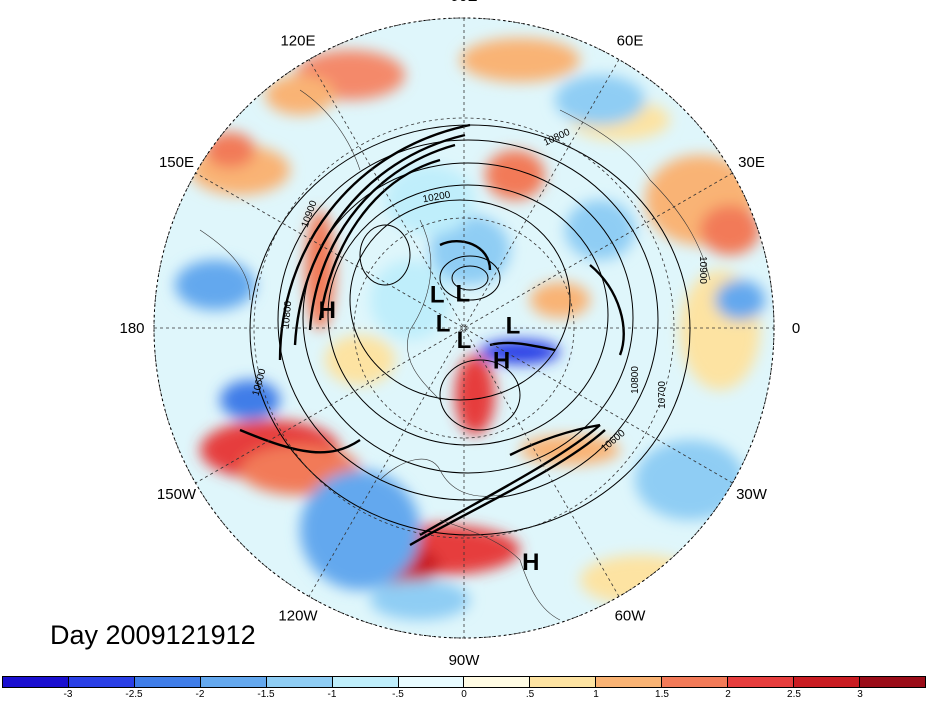  What do you see at coordinates (796, 328) in the screenshot?
I see `longitude-label: 0` at bounding box center [796, 328].